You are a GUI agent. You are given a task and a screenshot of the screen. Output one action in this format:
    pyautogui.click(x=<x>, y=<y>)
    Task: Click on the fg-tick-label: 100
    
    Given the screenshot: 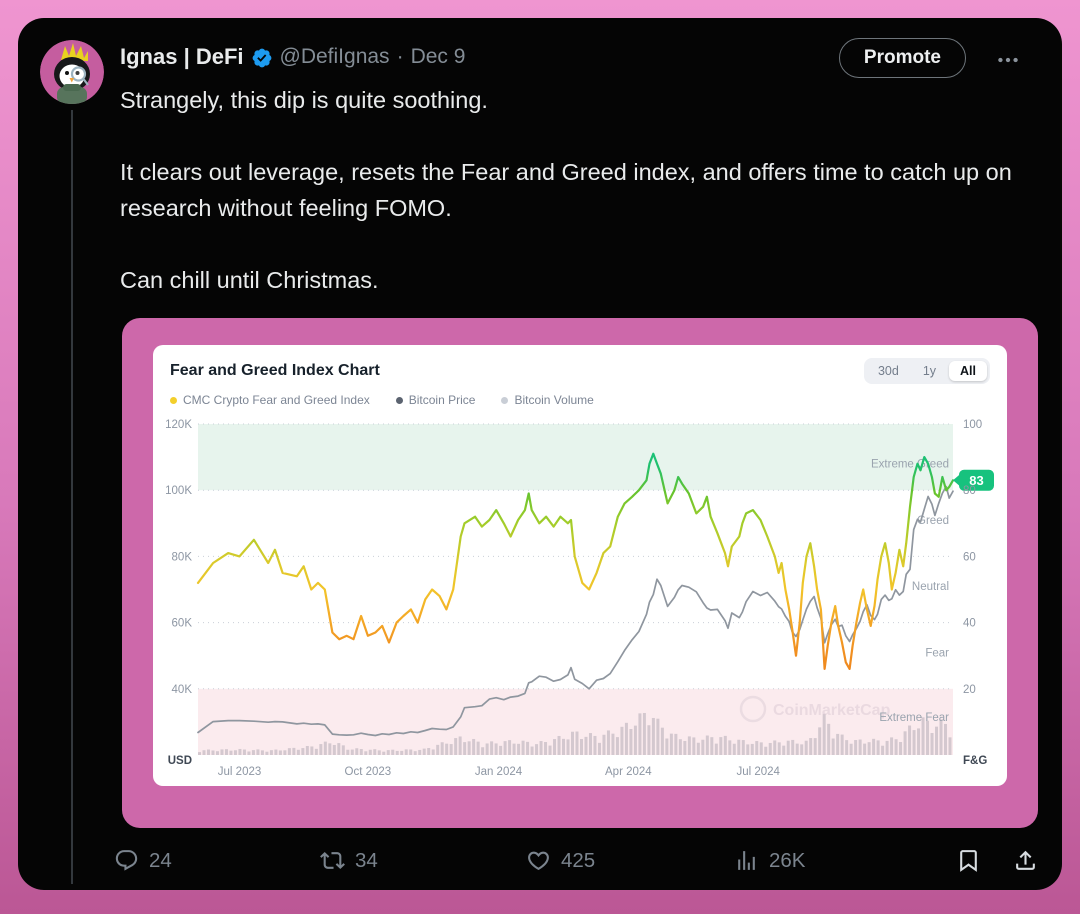 What is the action you would take?
    pyautogui.click(x=972, y=425)
    